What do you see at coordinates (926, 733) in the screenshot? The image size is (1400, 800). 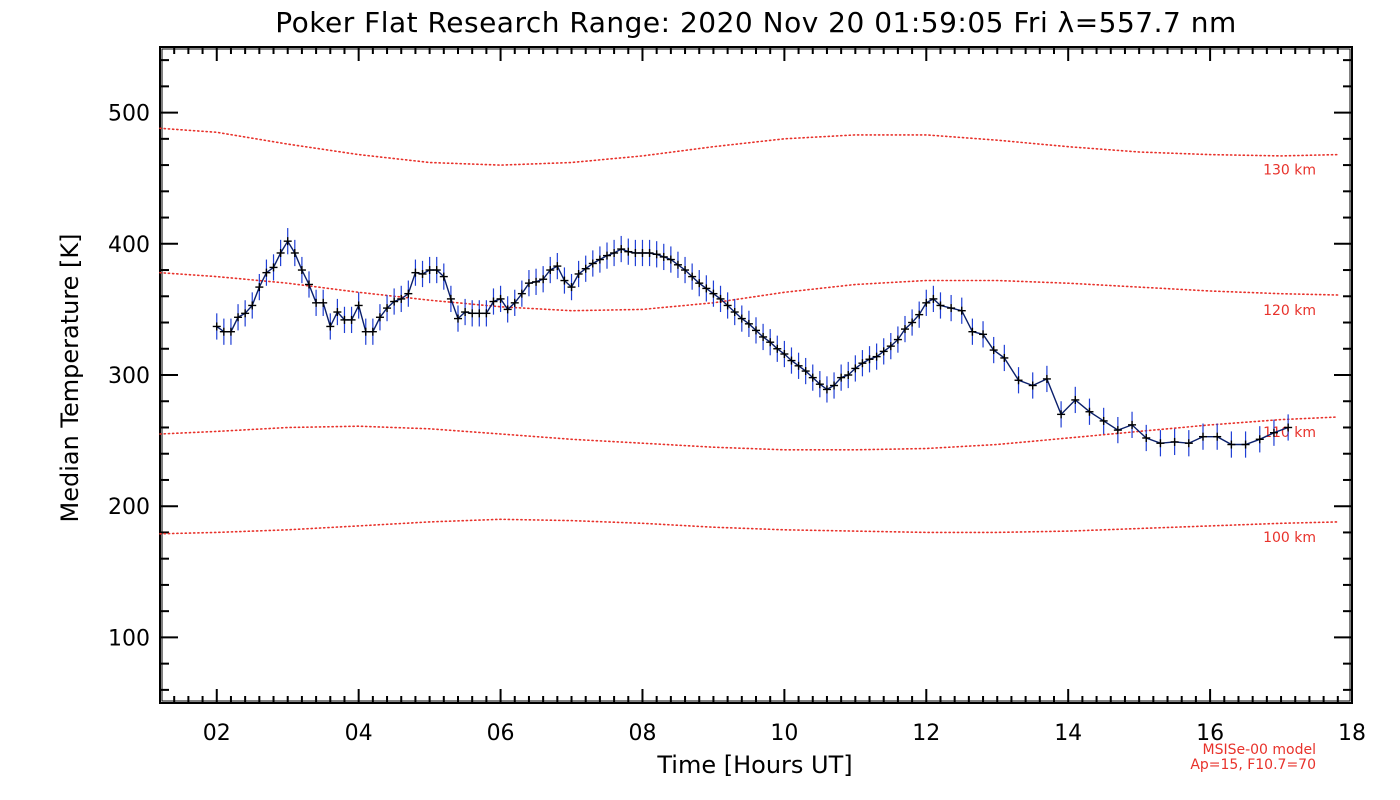 I see `x-tick-label: 12` at bounding box center [926, 733].